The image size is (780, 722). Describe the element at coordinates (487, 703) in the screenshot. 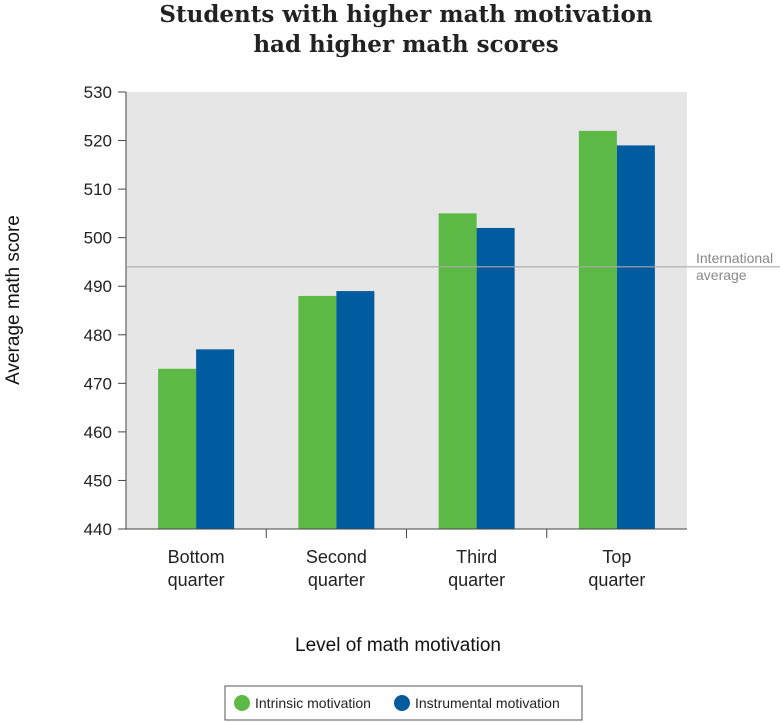

I see `legend-label: Instrumental motivation` at that location.